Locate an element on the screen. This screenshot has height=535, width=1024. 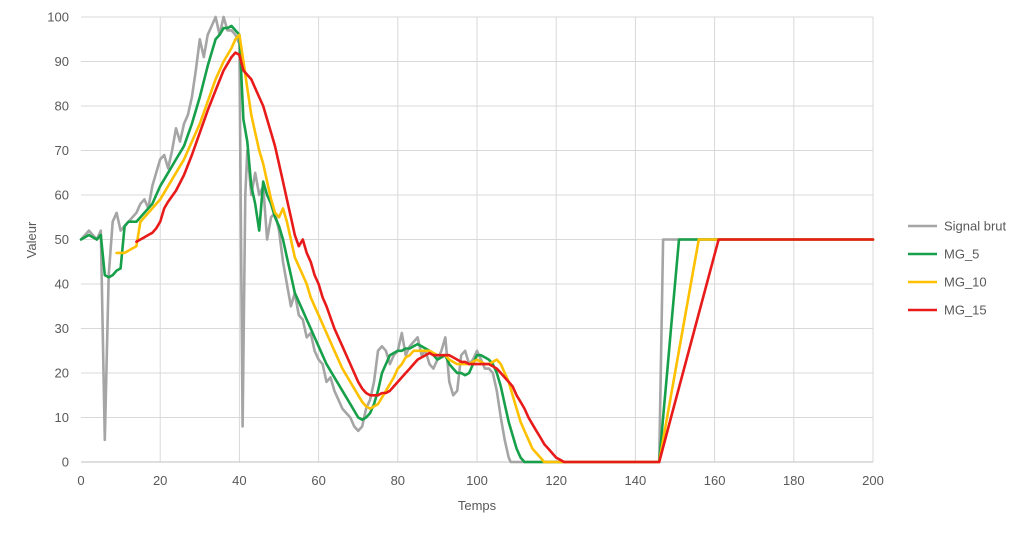
legend-label: MG_10 is located at coordinates (965, 282).